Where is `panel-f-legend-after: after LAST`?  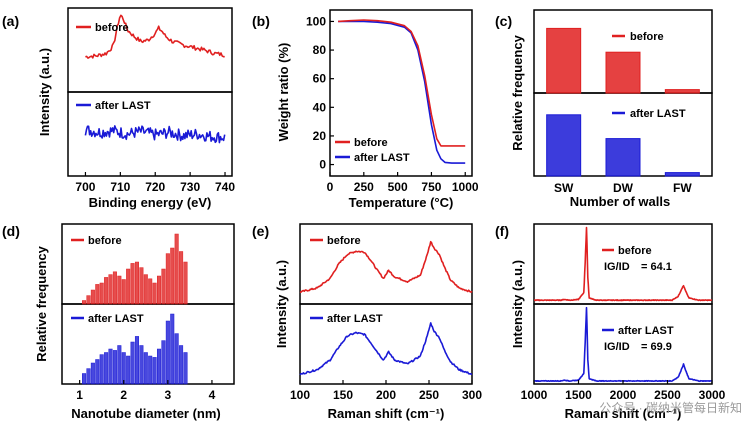 panel-f-legend-after: after LAST is located at coordinates (646, 331).